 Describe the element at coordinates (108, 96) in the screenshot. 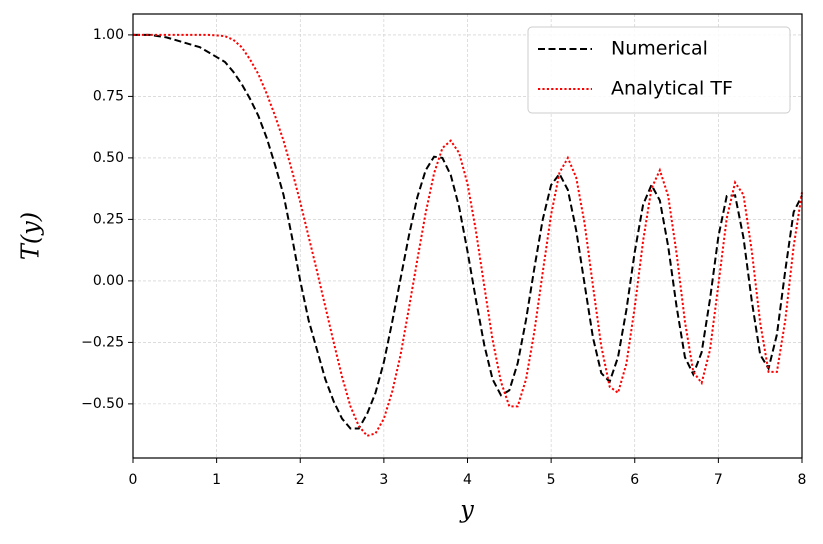

I see `y-tick-label: 0.75` at that location.